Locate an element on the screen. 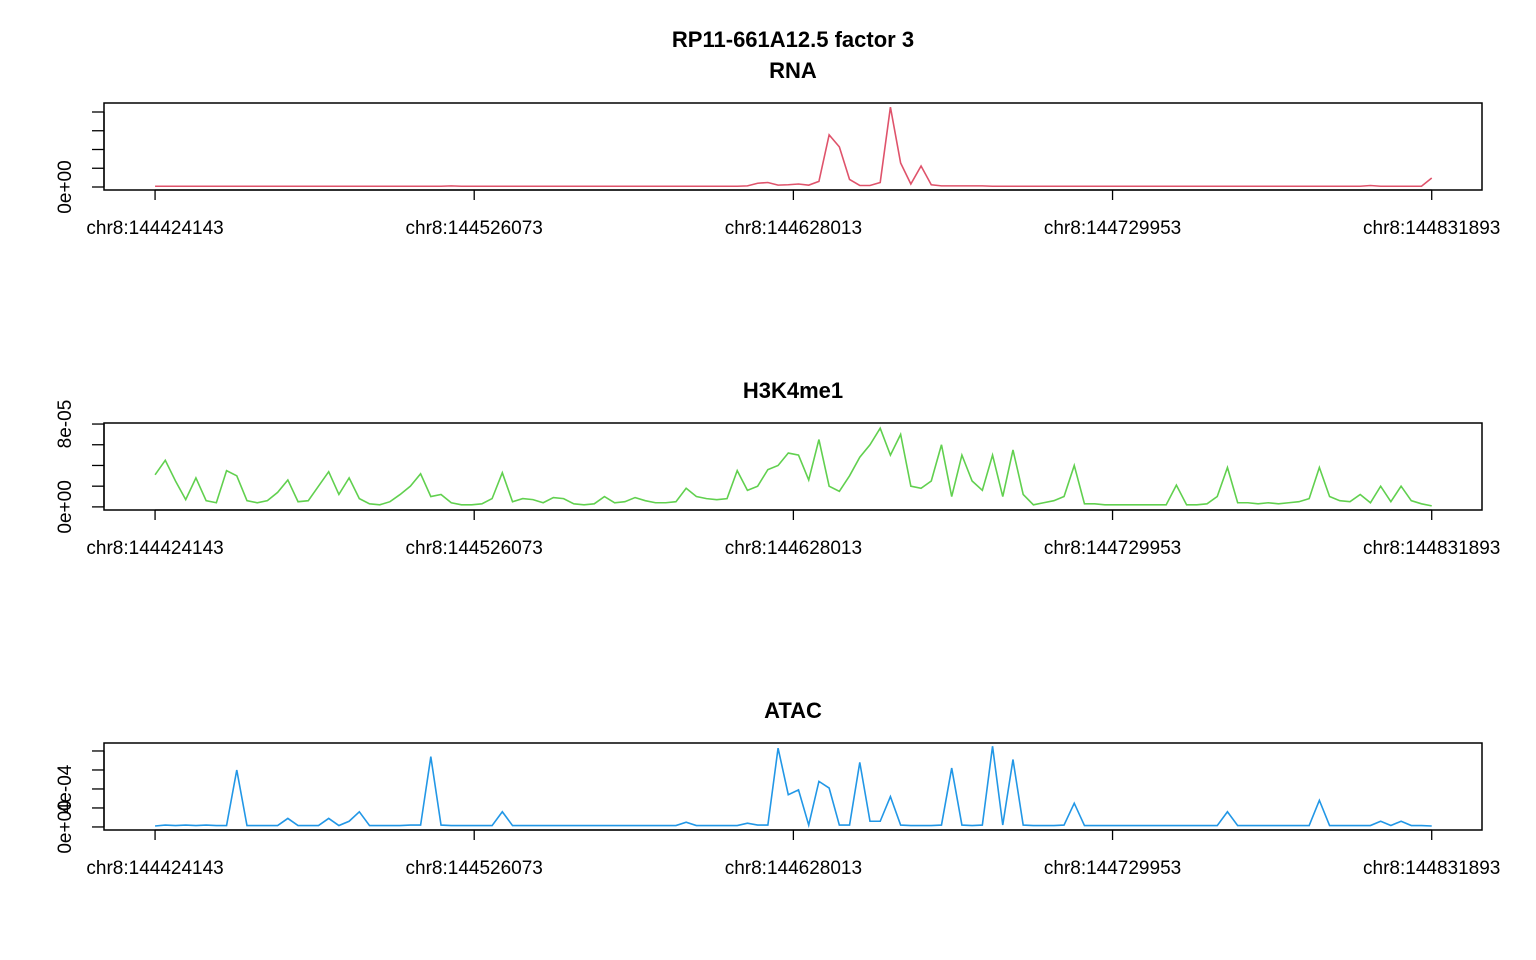 The image size is (1536, 960). panel-title: RNA is located at coordinates (793, 70).